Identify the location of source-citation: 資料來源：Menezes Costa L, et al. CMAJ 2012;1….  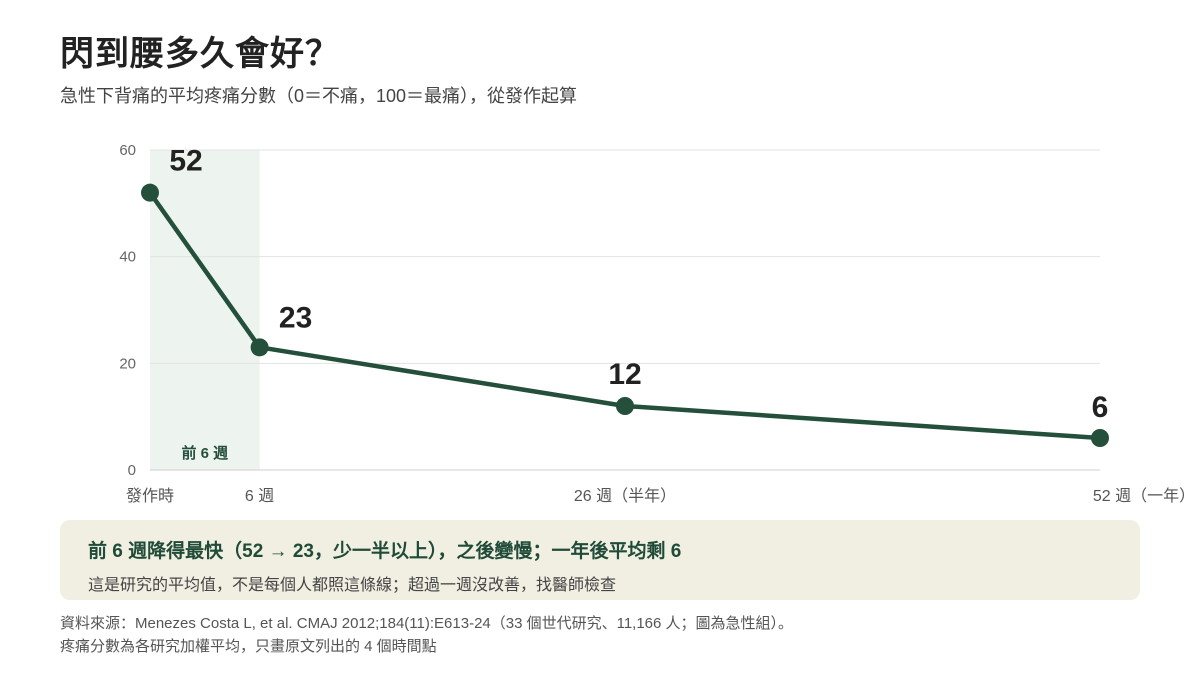
(427, 623).